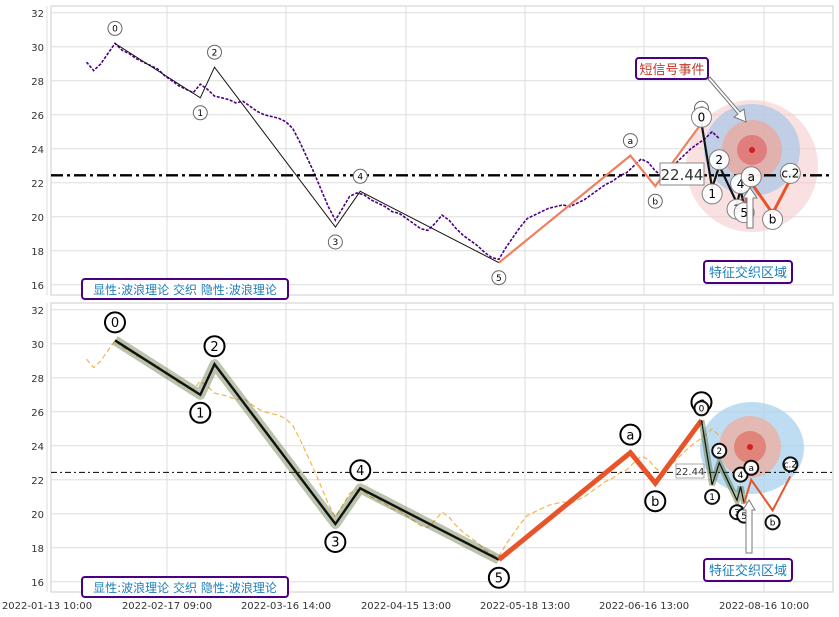 The image size is (839, 617). I want to click on y-tick-label: 16, so click(37, 286).